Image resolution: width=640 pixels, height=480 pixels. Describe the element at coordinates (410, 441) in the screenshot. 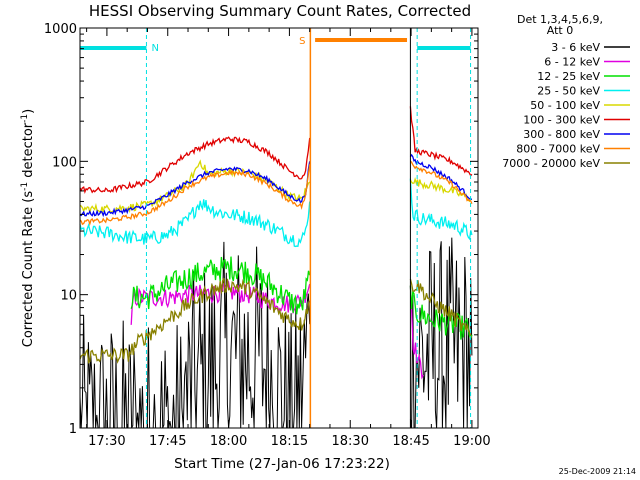

I see `x-tick-label-6: 18:45` at that location.